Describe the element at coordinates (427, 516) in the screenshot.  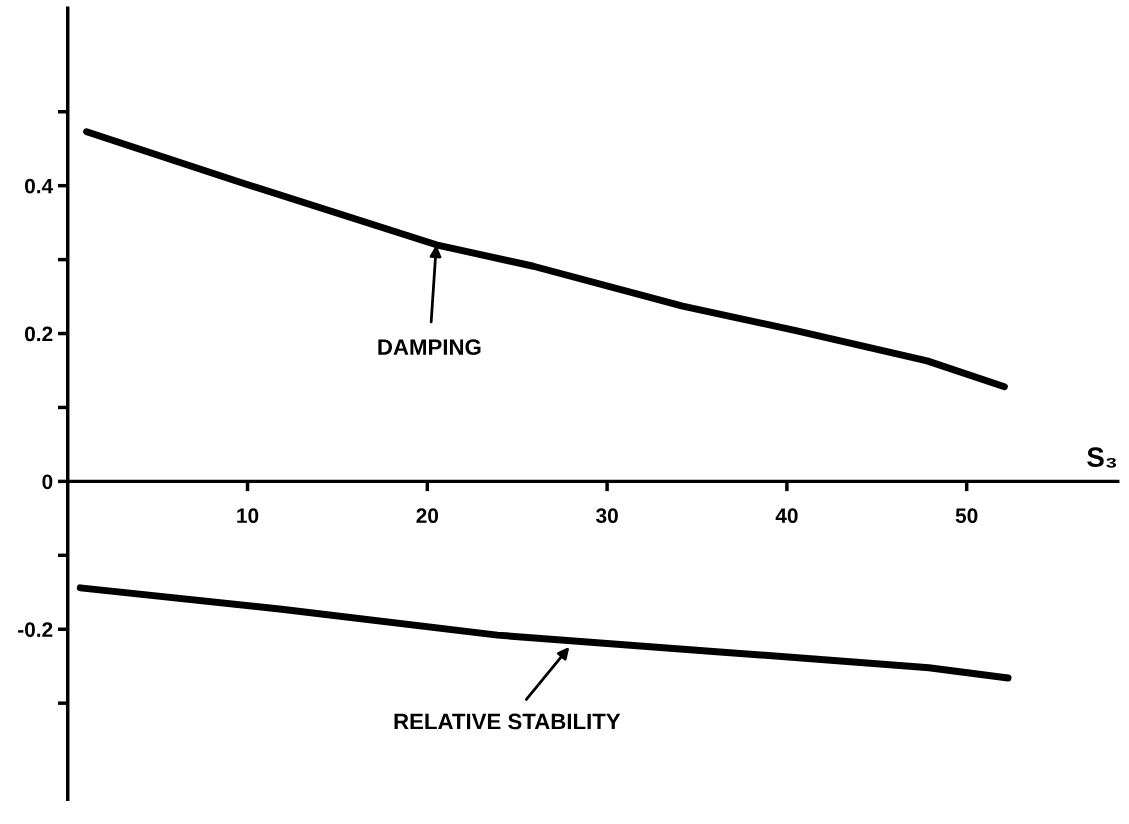
I see `x-tick-label: 20` at that location.